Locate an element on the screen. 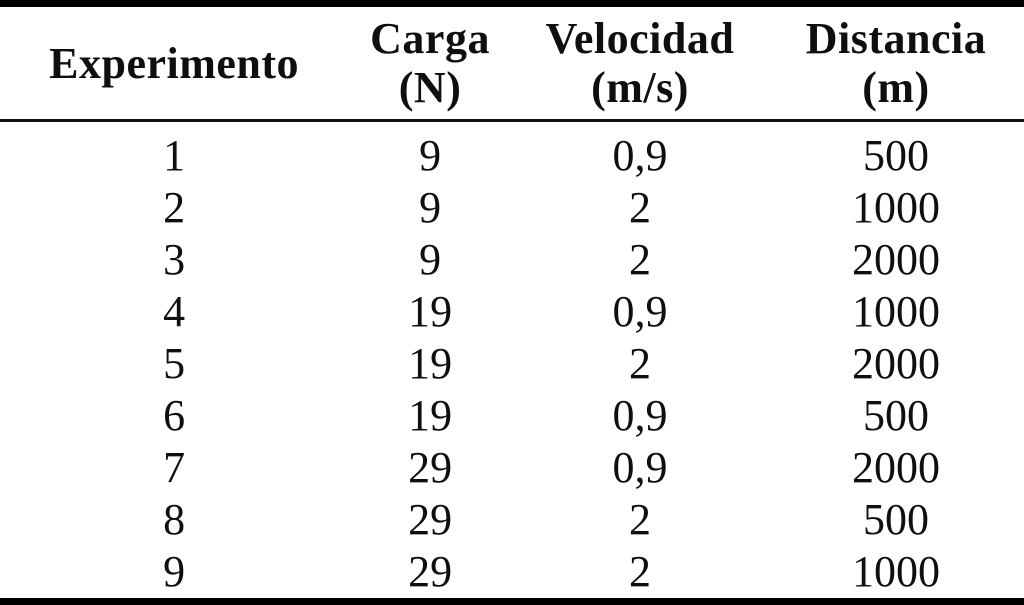 This screenshot has height=605, width=1024. column-header-experimento: Experimento is located at coordinates (174, 62).